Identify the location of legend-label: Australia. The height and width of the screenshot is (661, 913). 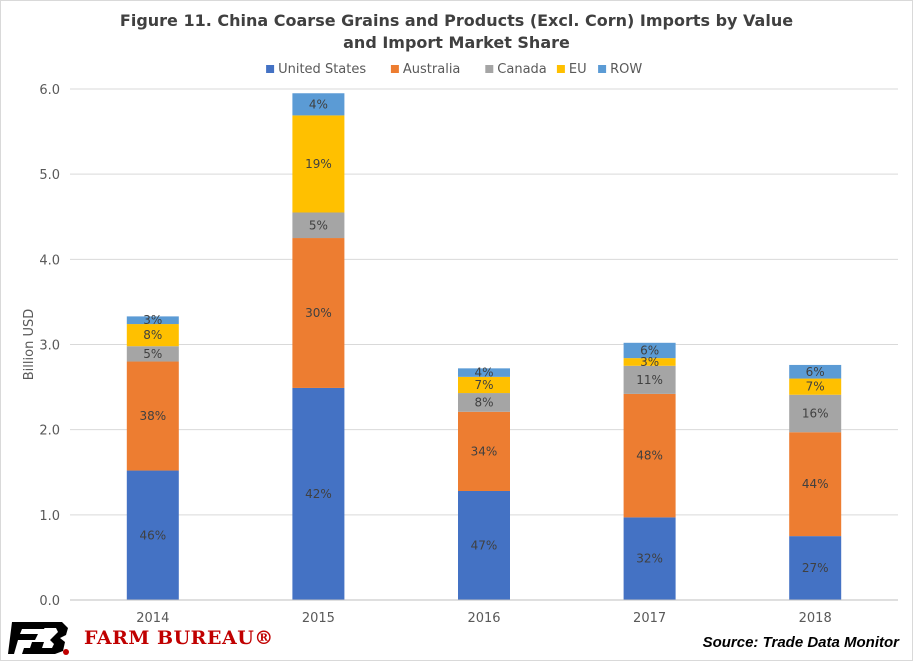
(432, 69).